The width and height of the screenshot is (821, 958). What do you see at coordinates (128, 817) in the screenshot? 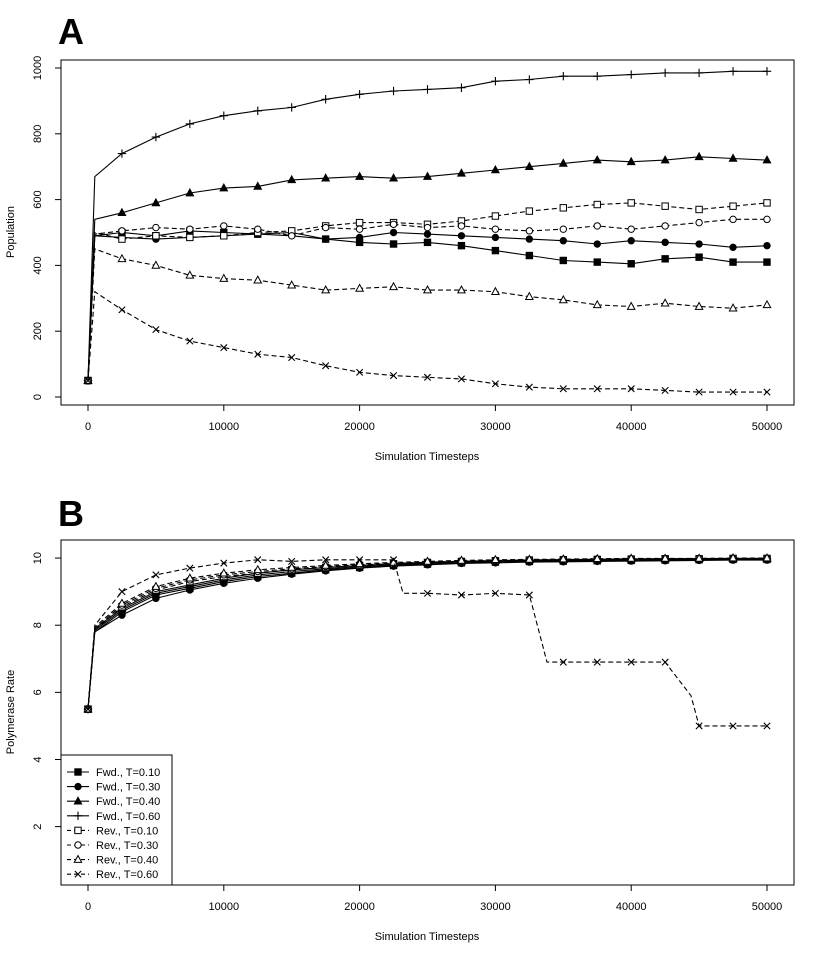
I see `legend-label-3: Fwd., T=0.60` at bounding box center [128, 817].